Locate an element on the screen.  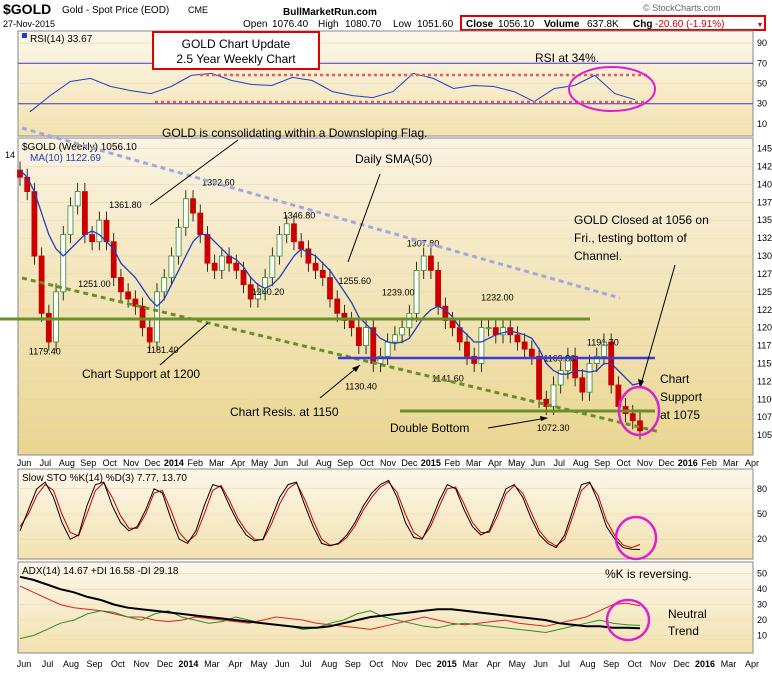
adx-line is located at coordinates (330, 602).